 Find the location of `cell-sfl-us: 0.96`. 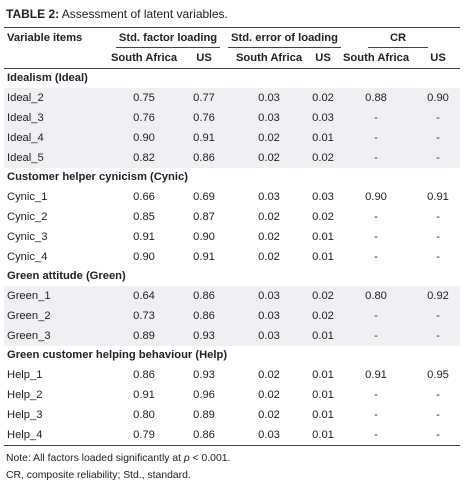

cell-sfl-us: 0.96 is located at coordinates (204, 395).